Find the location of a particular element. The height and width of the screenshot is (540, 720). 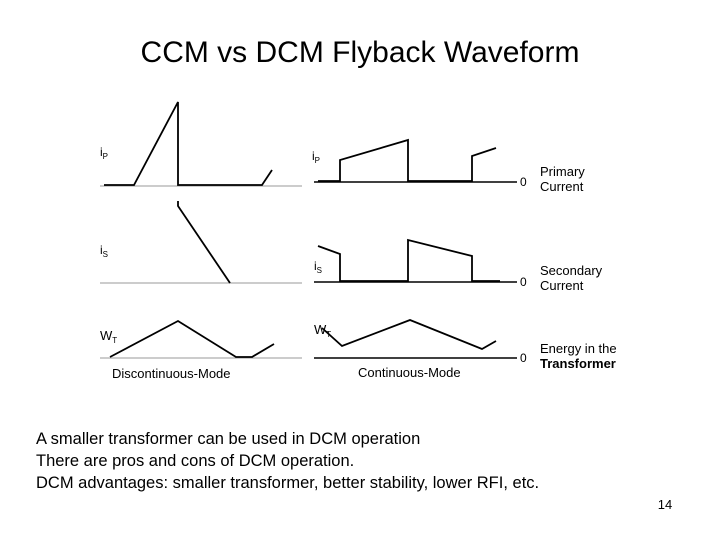

zero-label-secondary: 0 is located at coordinates (523, 282).